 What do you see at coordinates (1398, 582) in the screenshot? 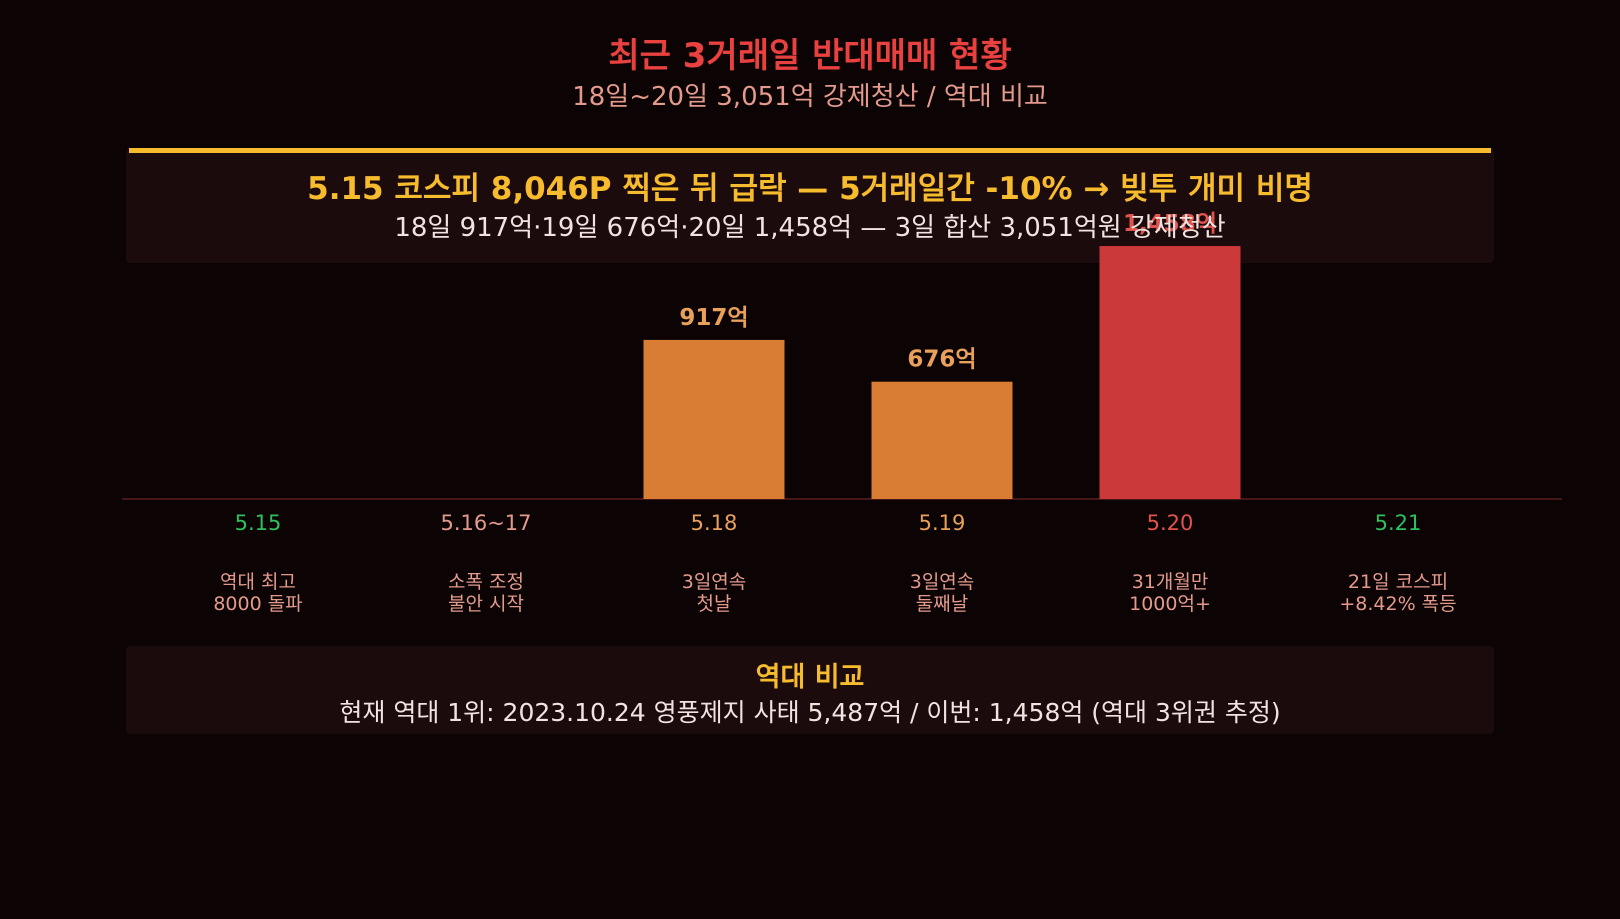
I see `annotation-5-0: 21일 코스피` at bounding box center [1398, 582].